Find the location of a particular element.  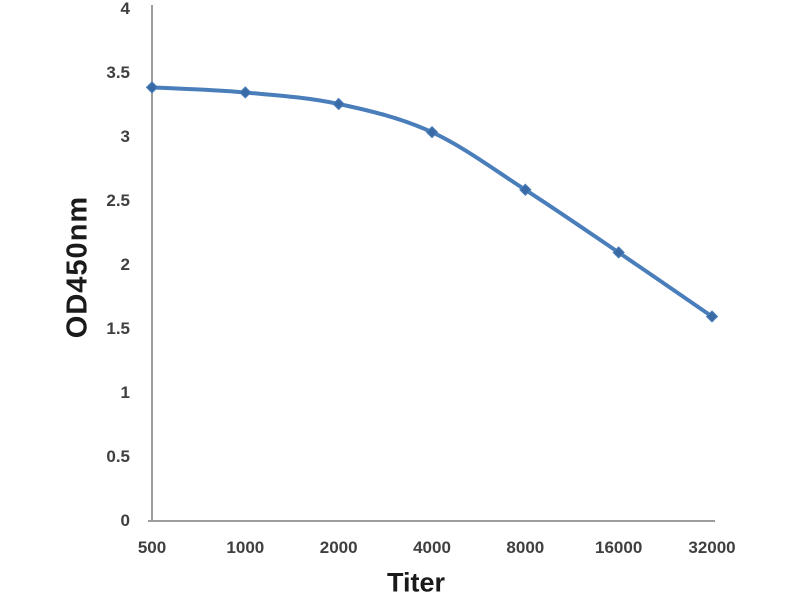

y-tick-label: 2 is located at coordinates (125, 264).